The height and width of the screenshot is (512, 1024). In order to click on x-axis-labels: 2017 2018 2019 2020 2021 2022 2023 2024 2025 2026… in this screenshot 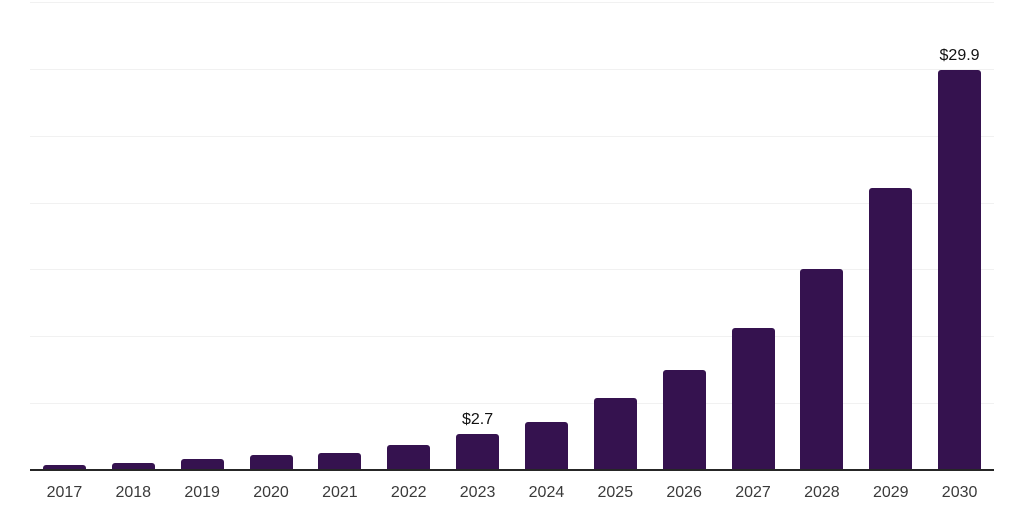, I will do `click(512, 493)`.